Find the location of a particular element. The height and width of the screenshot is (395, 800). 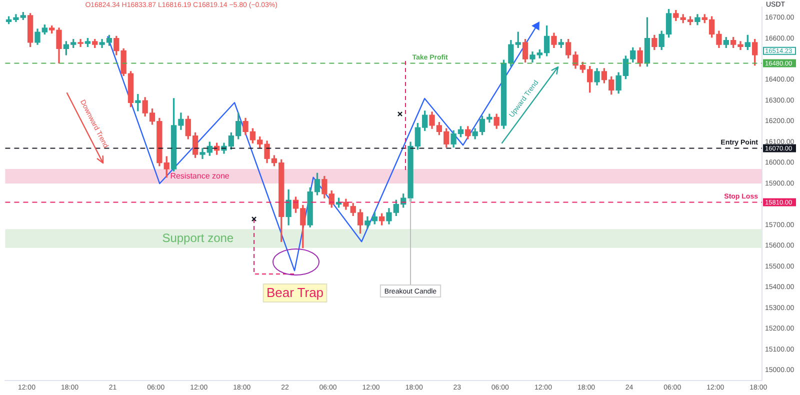

annotation: Bear Trap is located at coordinates (295, 292).